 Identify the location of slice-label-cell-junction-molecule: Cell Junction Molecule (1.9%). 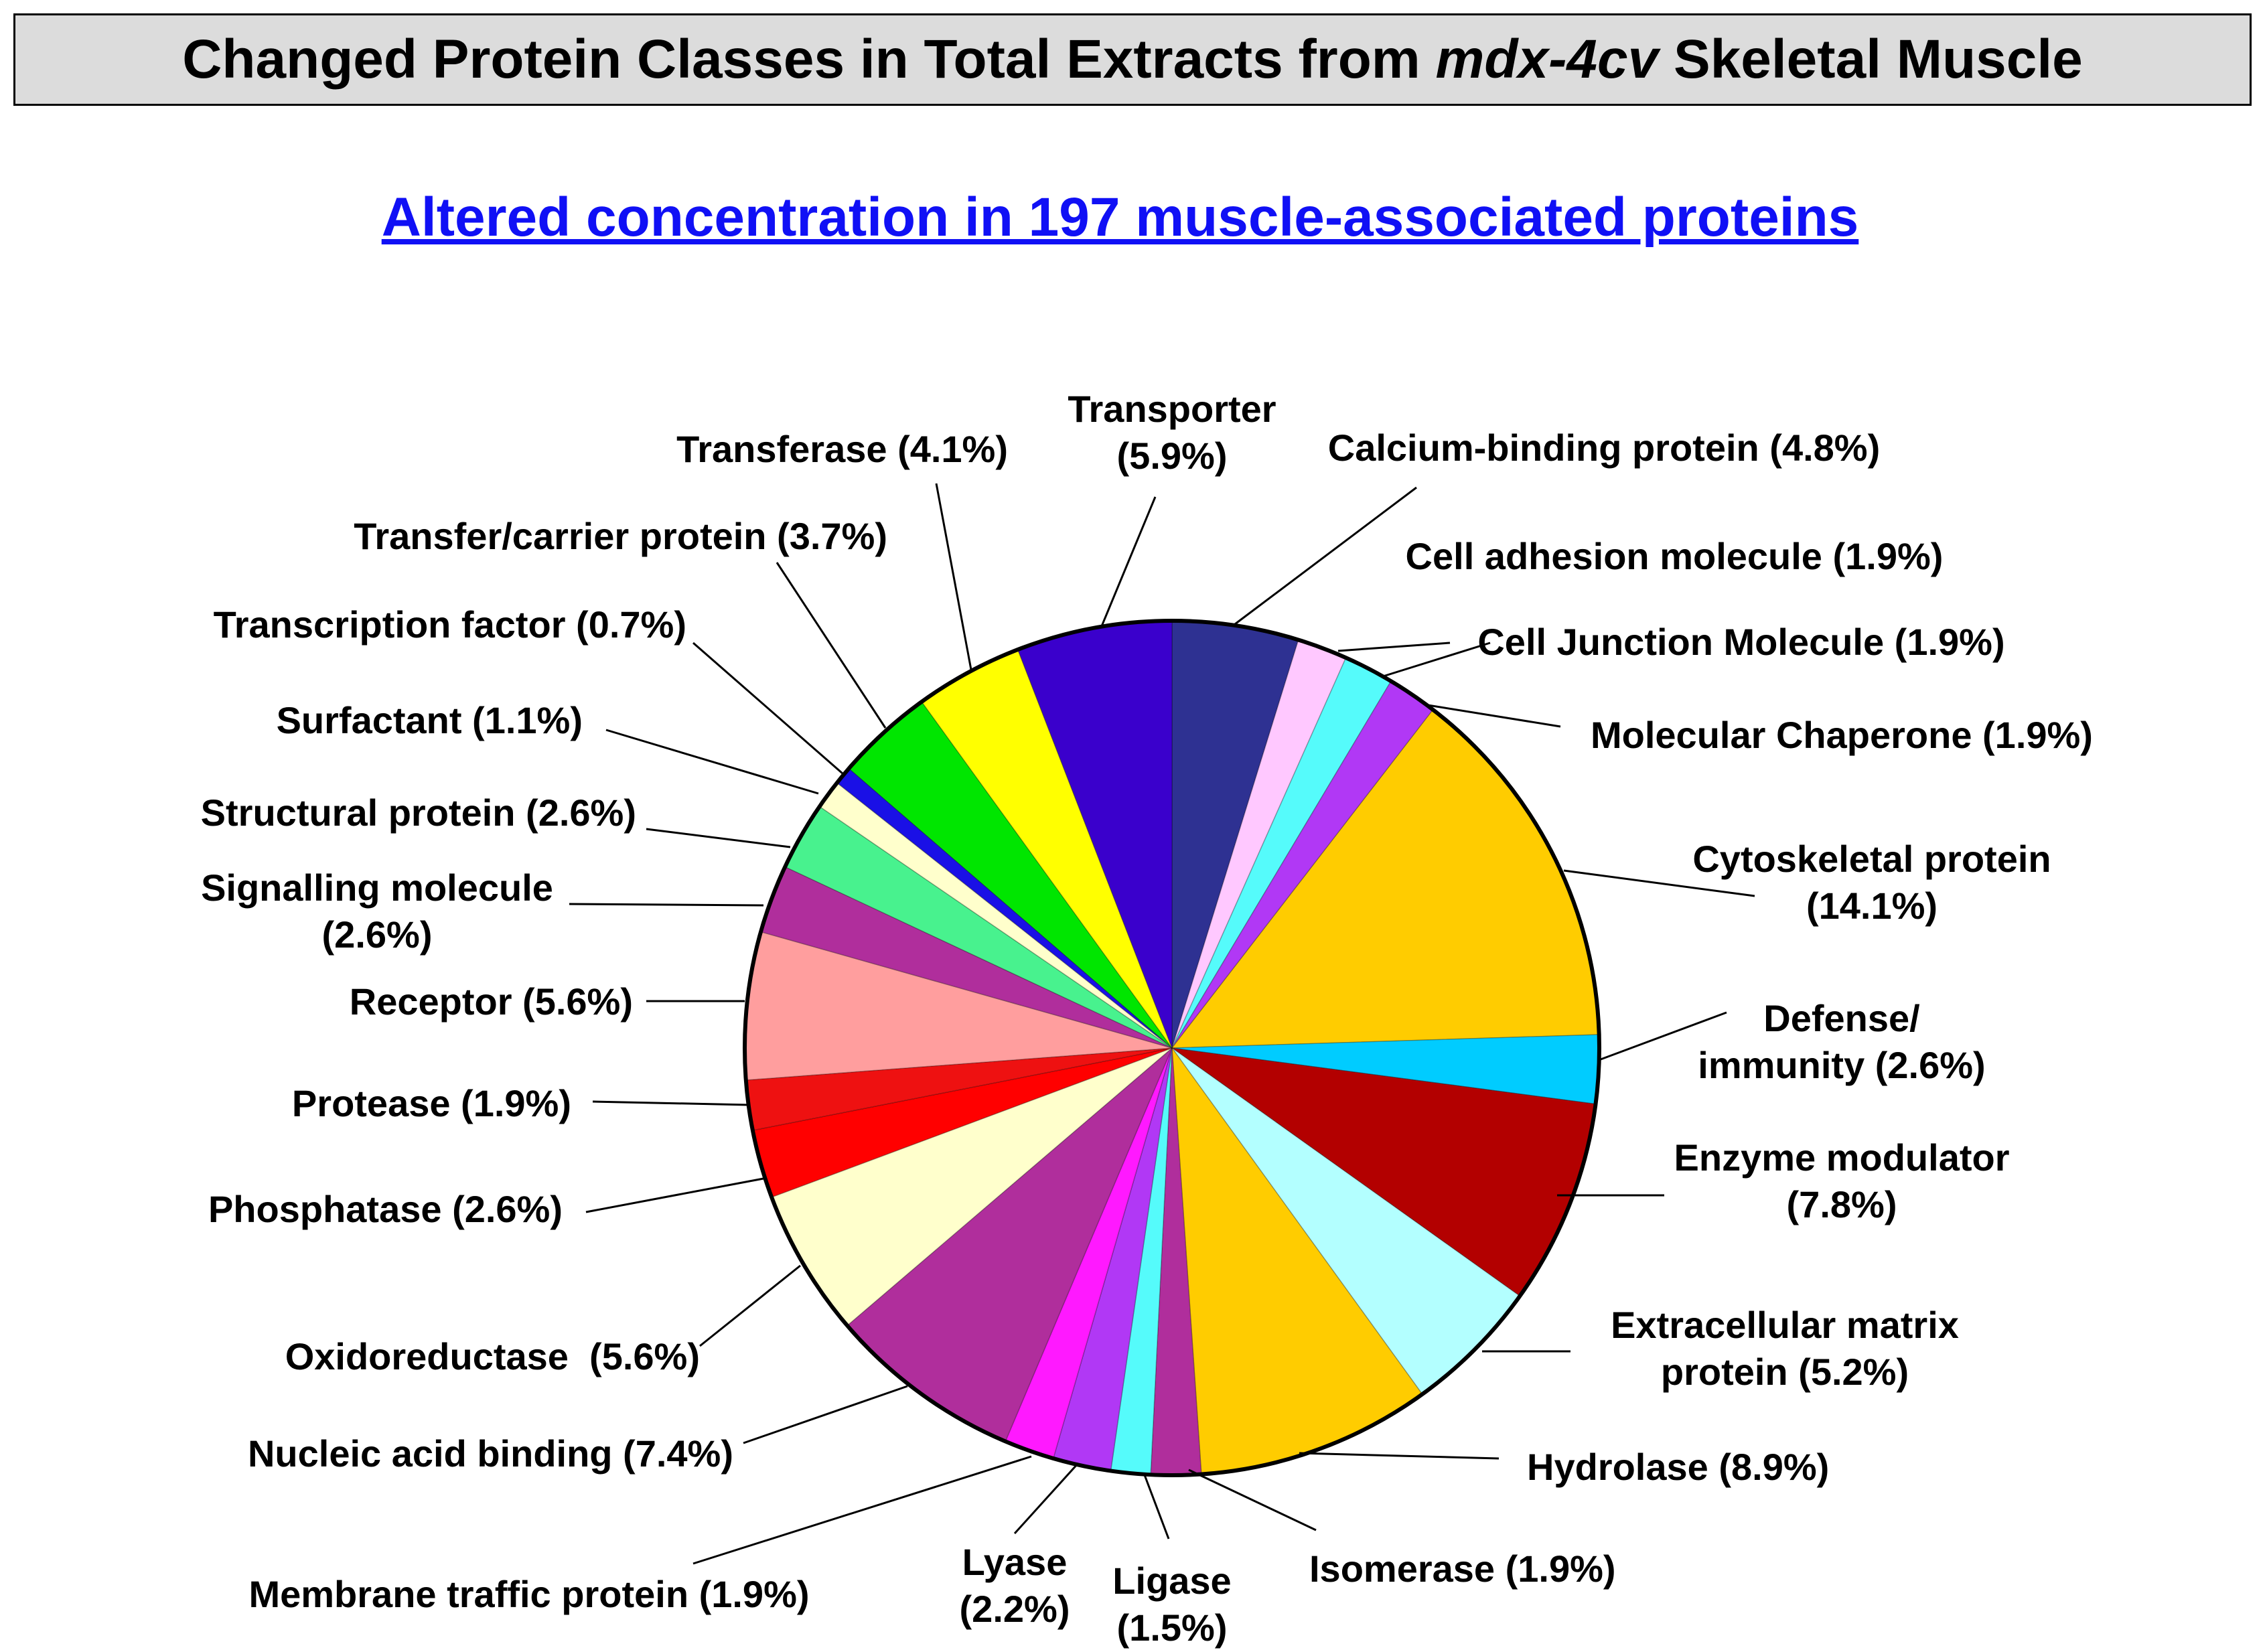
(1740, 642).